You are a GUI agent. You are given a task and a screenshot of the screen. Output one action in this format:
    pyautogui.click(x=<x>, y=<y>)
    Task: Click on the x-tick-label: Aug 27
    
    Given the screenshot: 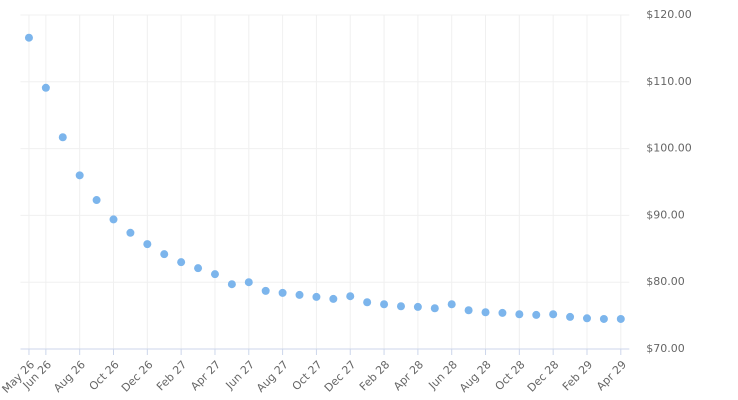 What is the action you would take?
    pyautogui.click(x=272, y=376)
    